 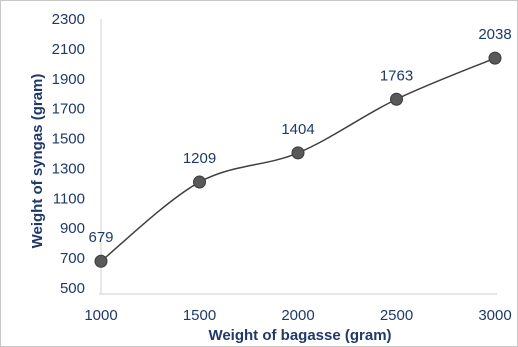 What do you see at coordinates (68, 49) in the screenshot?
I see `y-tick-label: 2100` at bounding box center [68, 49].